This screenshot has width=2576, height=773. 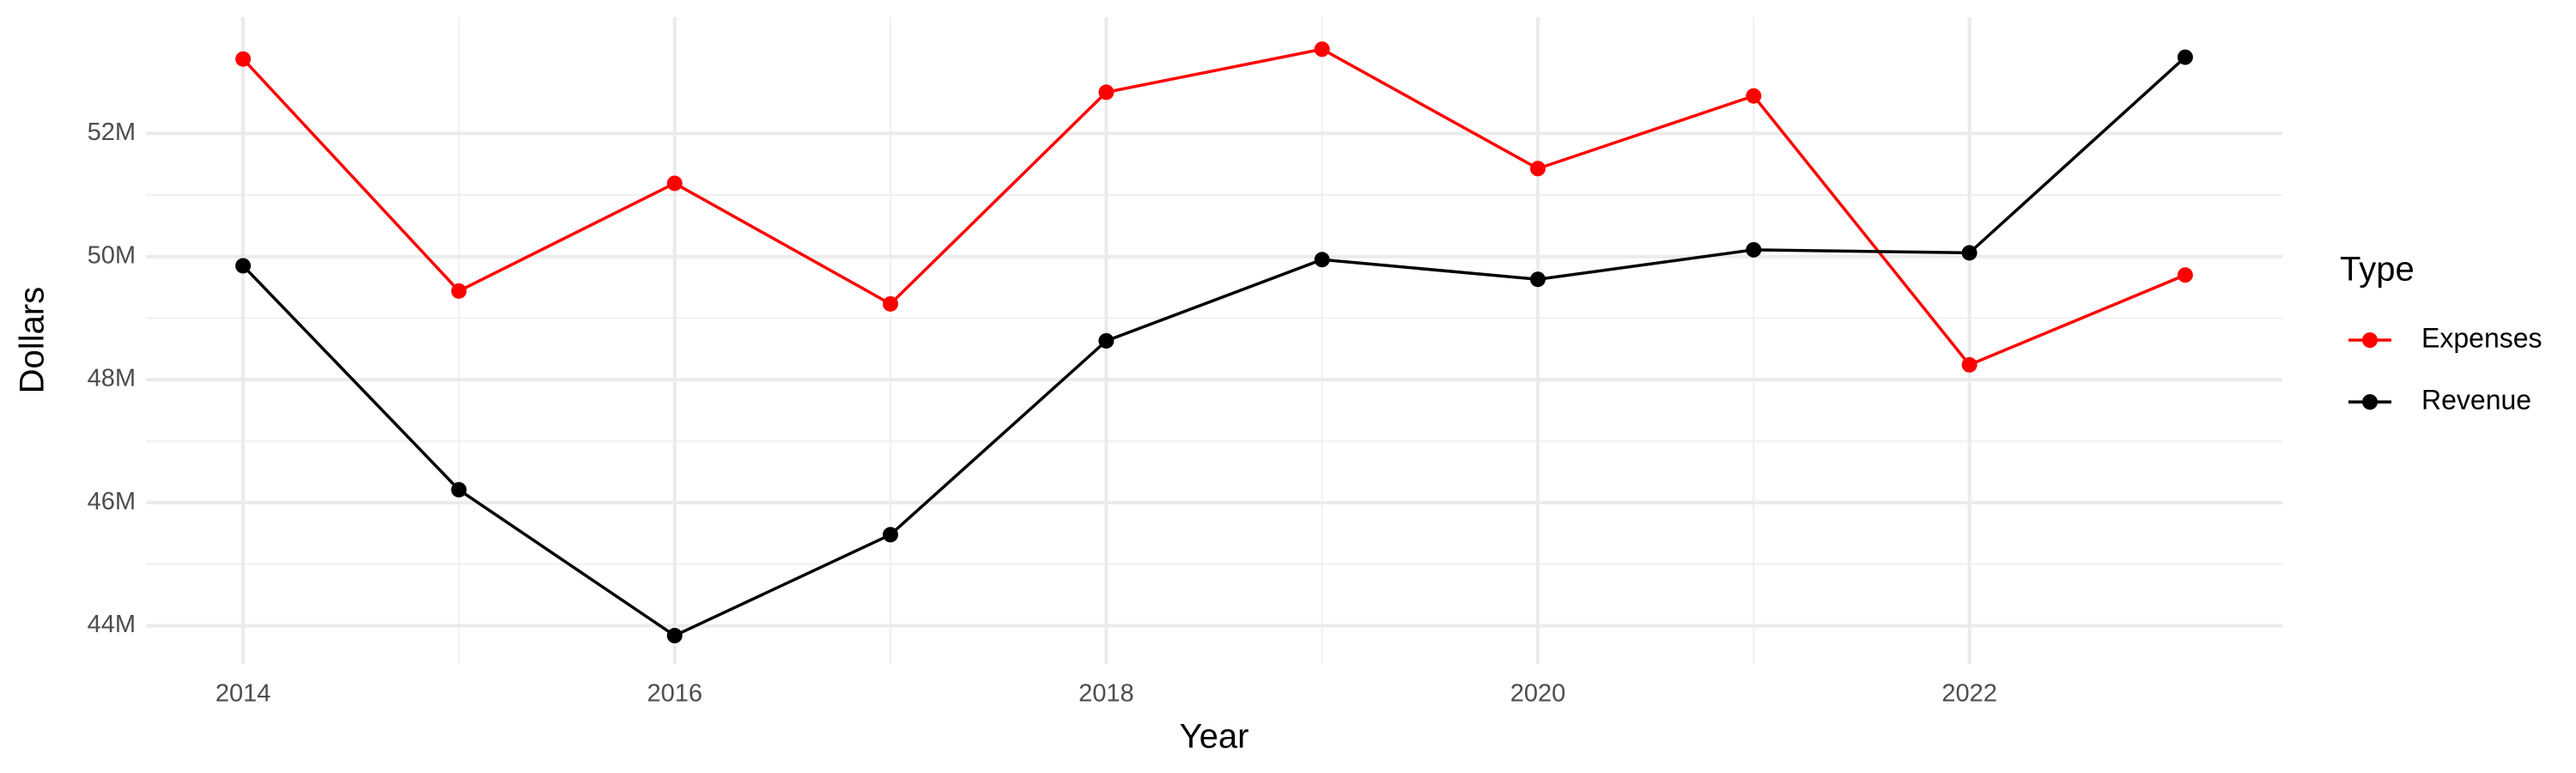 What do you see at coordinates (112, 501) in the screenshot?
I see `y-tick-label: 46M` at bounding box center [112, 501].